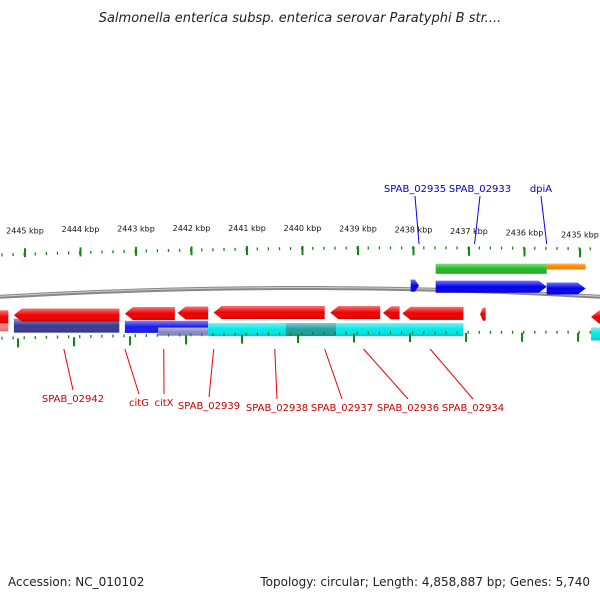 This screenshot has height=600, width=600. Describe the element at coordinates (192, 228) in the screenshot. I see `kbp-tick-label: 2442 kbp` at that location.